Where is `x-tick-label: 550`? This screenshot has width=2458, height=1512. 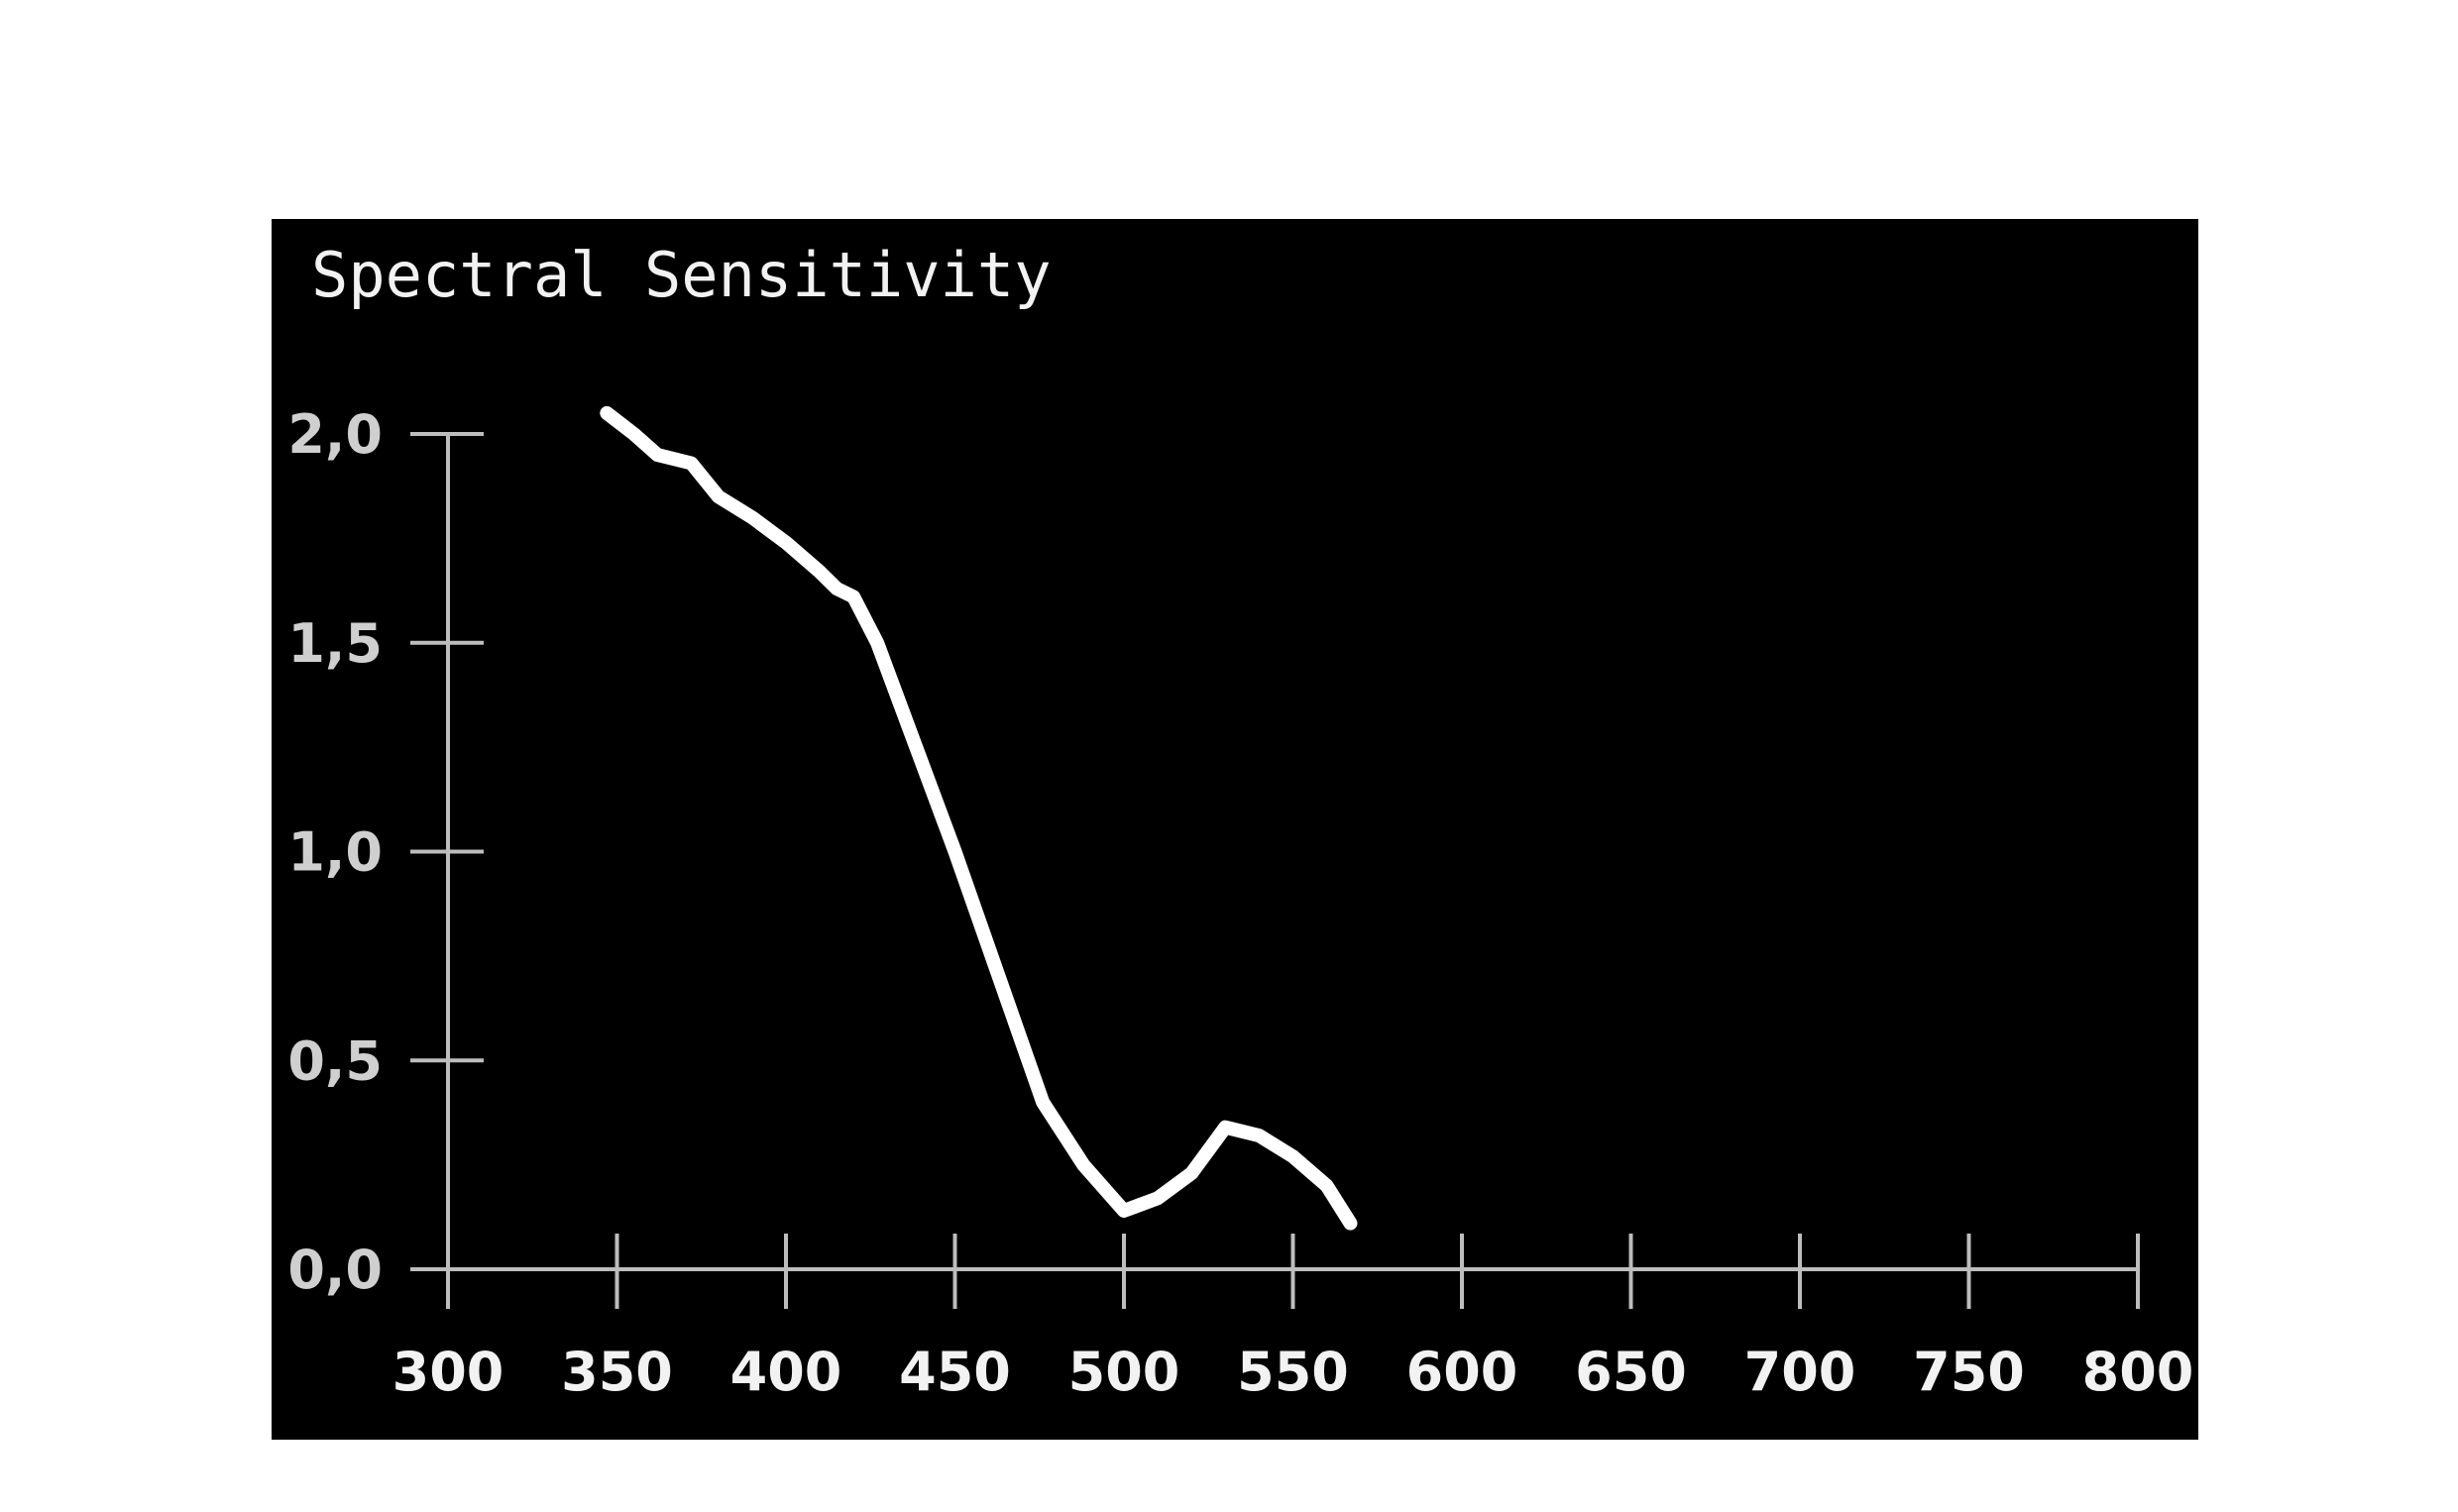
x-tick-label: 550 is located at coordinates (1293, 1372).